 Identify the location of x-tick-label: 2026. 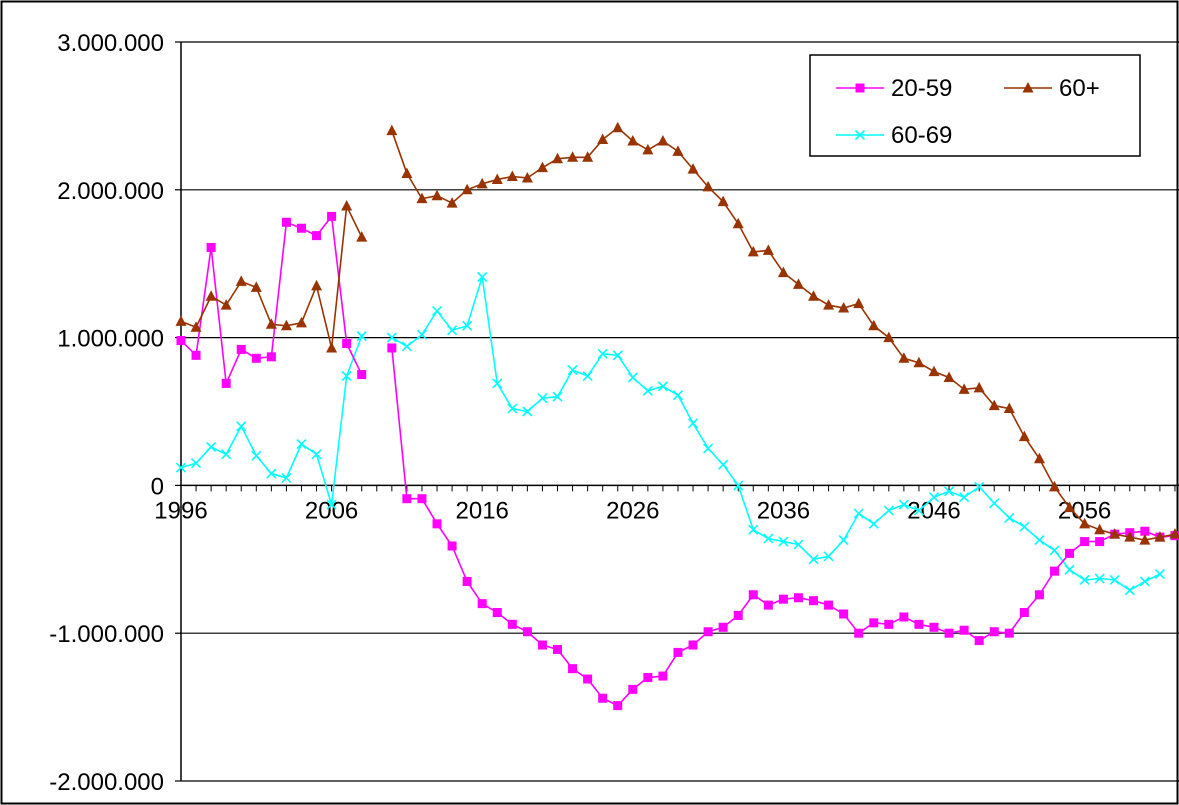
(632, 510).